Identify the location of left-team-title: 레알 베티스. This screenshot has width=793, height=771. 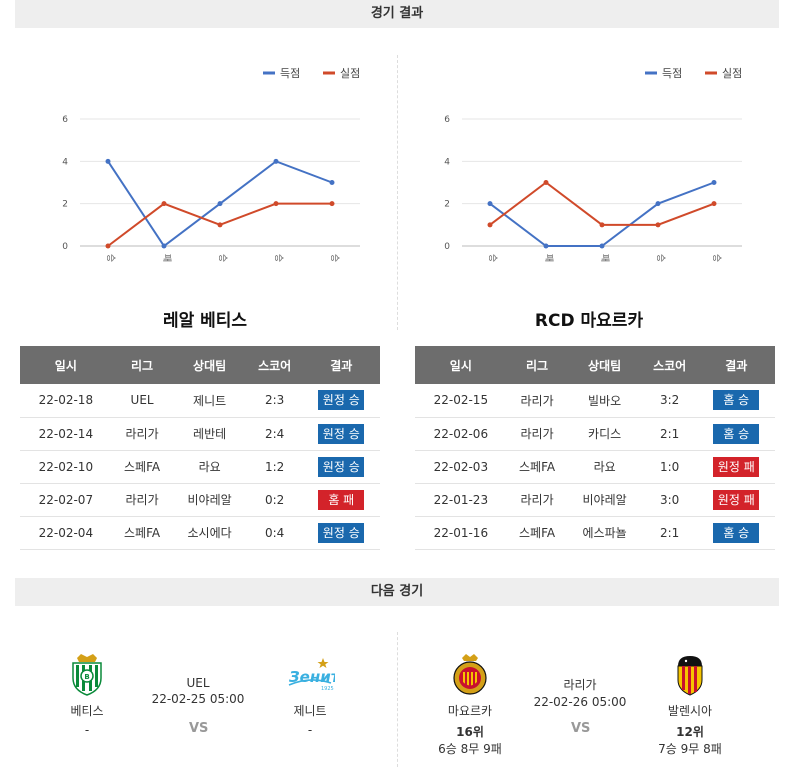
(205, 321).